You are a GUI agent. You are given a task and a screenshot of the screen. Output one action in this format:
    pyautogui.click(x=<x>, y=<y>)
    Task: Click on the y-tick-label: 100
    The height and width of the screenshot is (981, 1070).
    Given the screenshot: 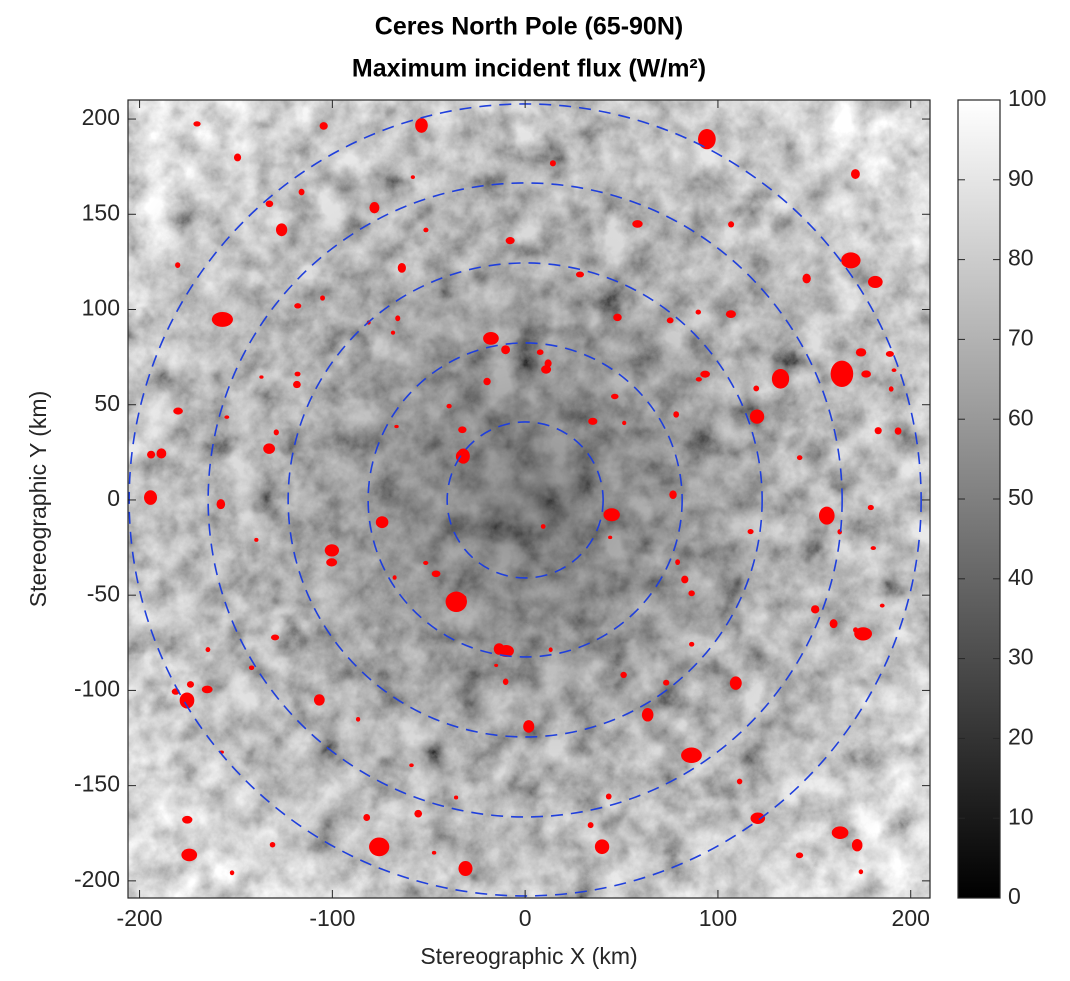 What is the action you would take?
    pyautogui.click(x=101, y=308)
    